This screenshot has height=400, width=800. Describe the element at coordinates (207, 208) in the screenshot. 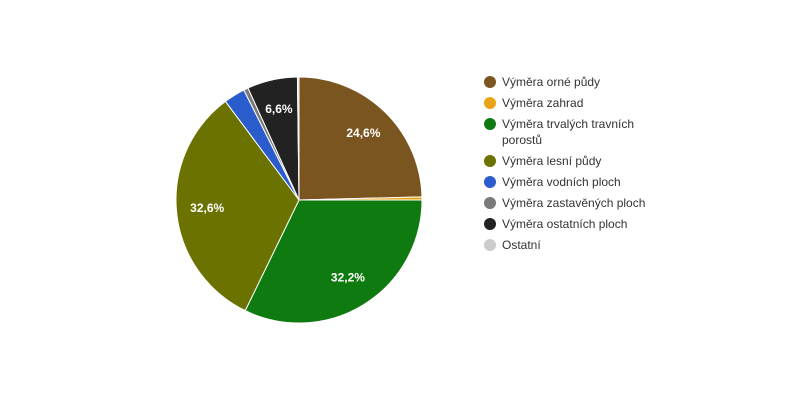

I see `data-label: 32,6%` at that location.